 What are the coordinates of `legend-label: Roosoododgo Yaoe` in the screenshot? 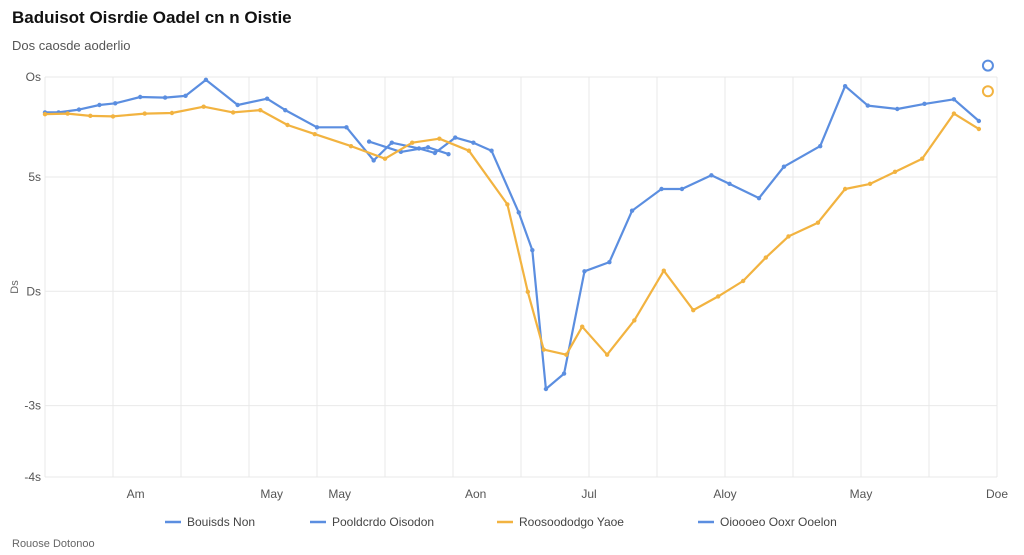 It's located at (571, 522).